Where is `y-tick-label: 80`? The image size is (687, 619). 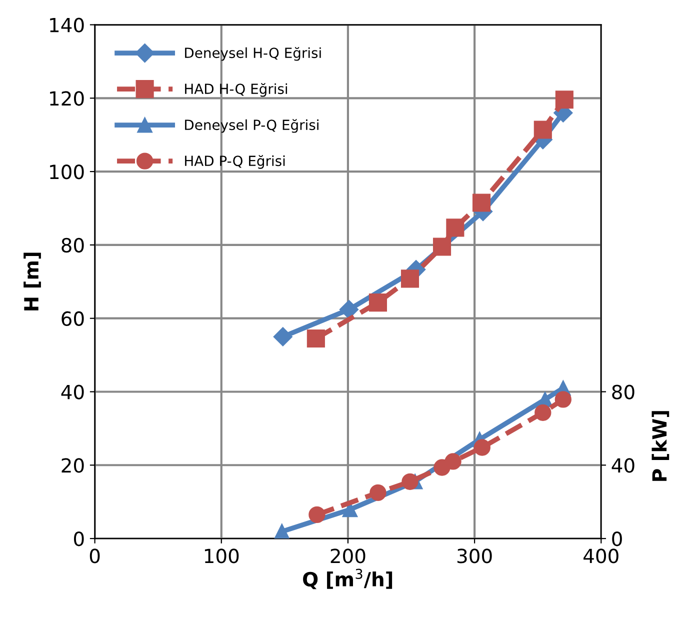 y-tick-label: 80 is located at coordinates (73, 245).